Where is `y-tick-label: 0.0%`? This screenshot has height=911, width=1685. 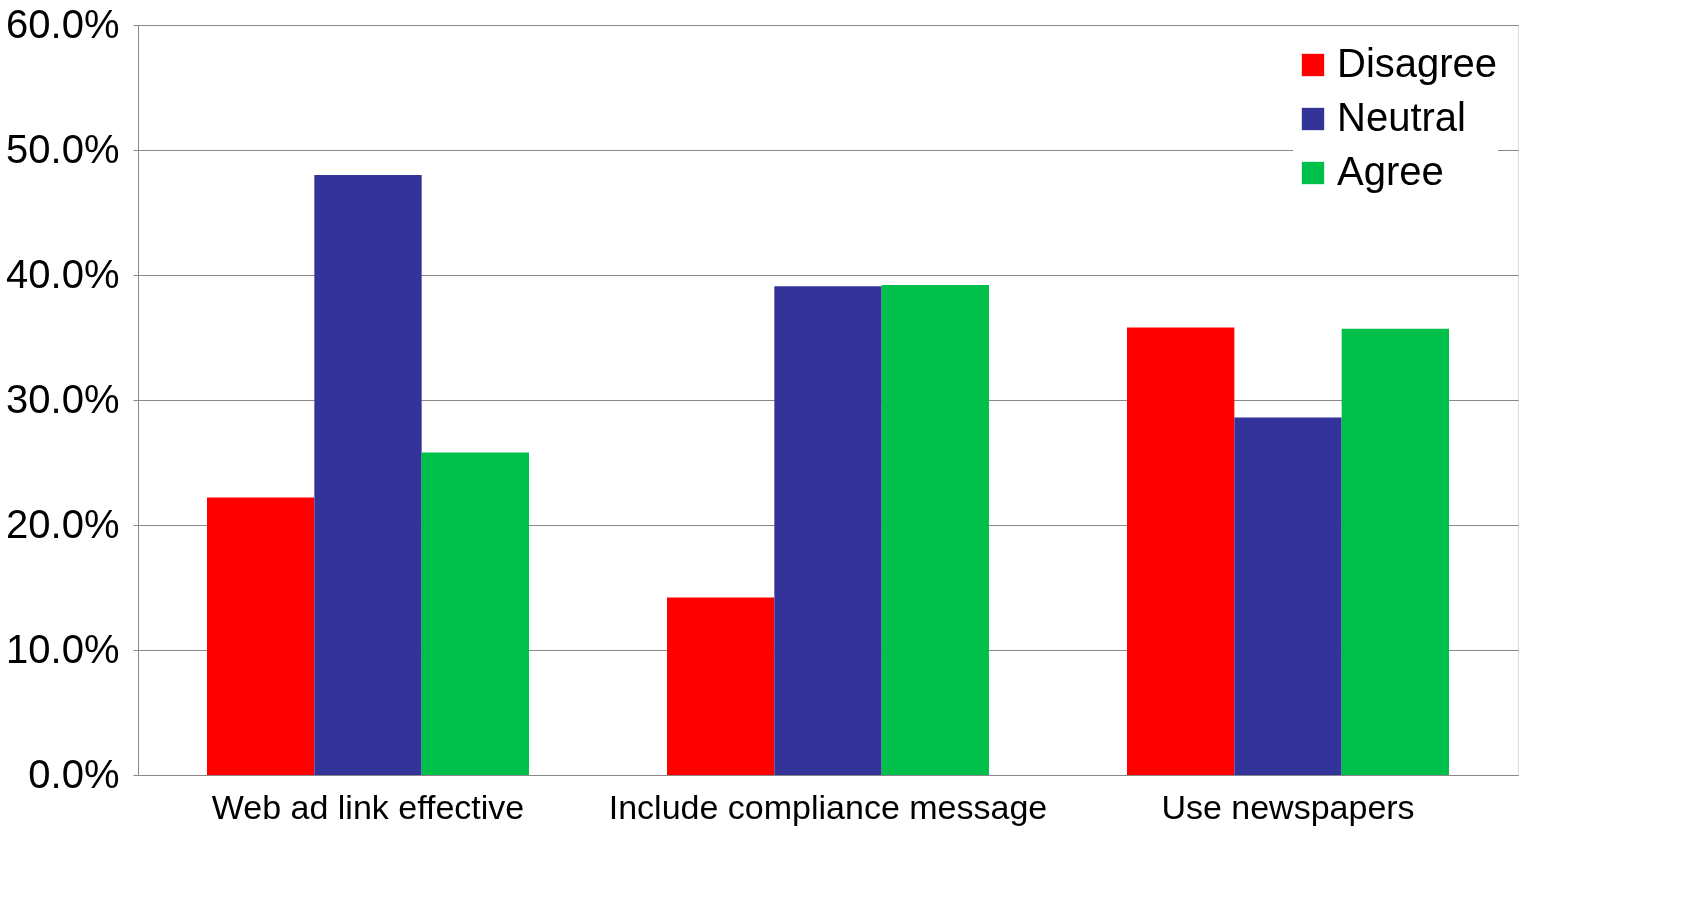 y-tick-label: 0.0% is located at coordinates (74, 773).